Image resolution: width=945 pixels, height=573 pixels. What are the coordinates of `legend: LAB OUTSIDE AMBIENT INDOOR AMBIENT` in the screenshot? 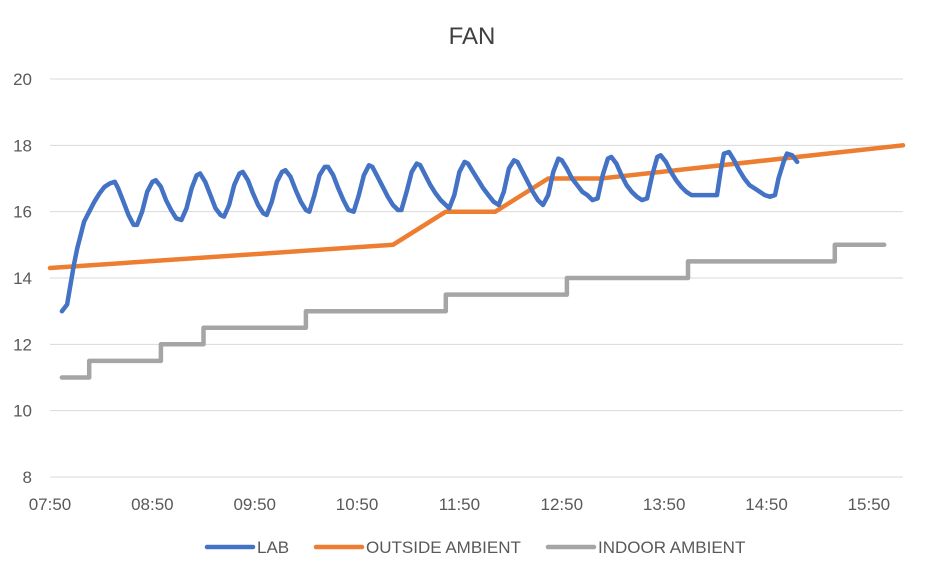 It's located at (474, 547).